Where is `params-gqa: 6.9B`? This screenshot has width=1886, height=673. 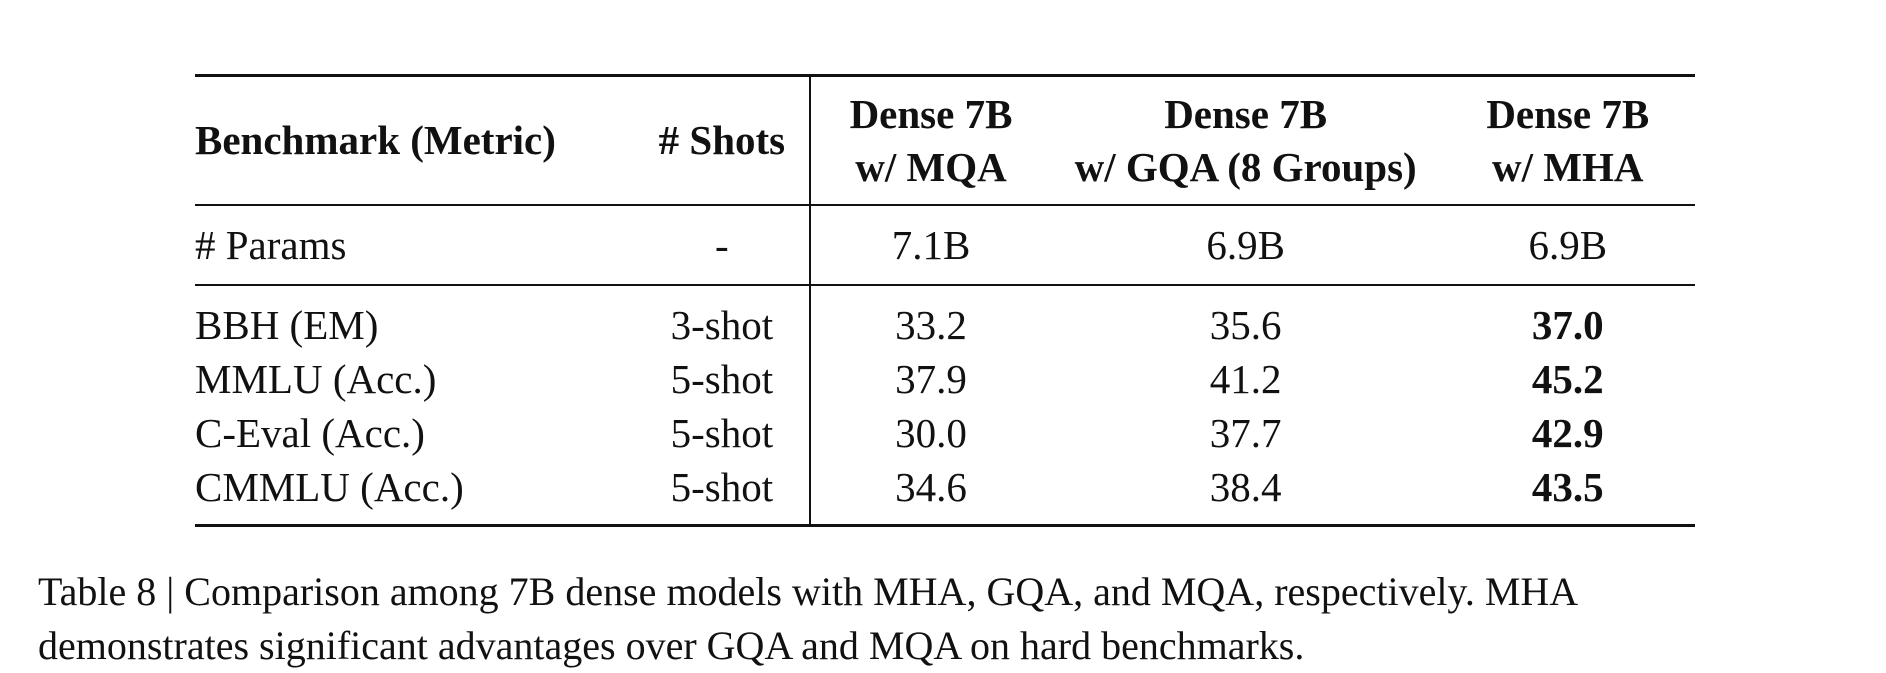
params-gqa: 6.9B is located at coordinates (1245, 244).